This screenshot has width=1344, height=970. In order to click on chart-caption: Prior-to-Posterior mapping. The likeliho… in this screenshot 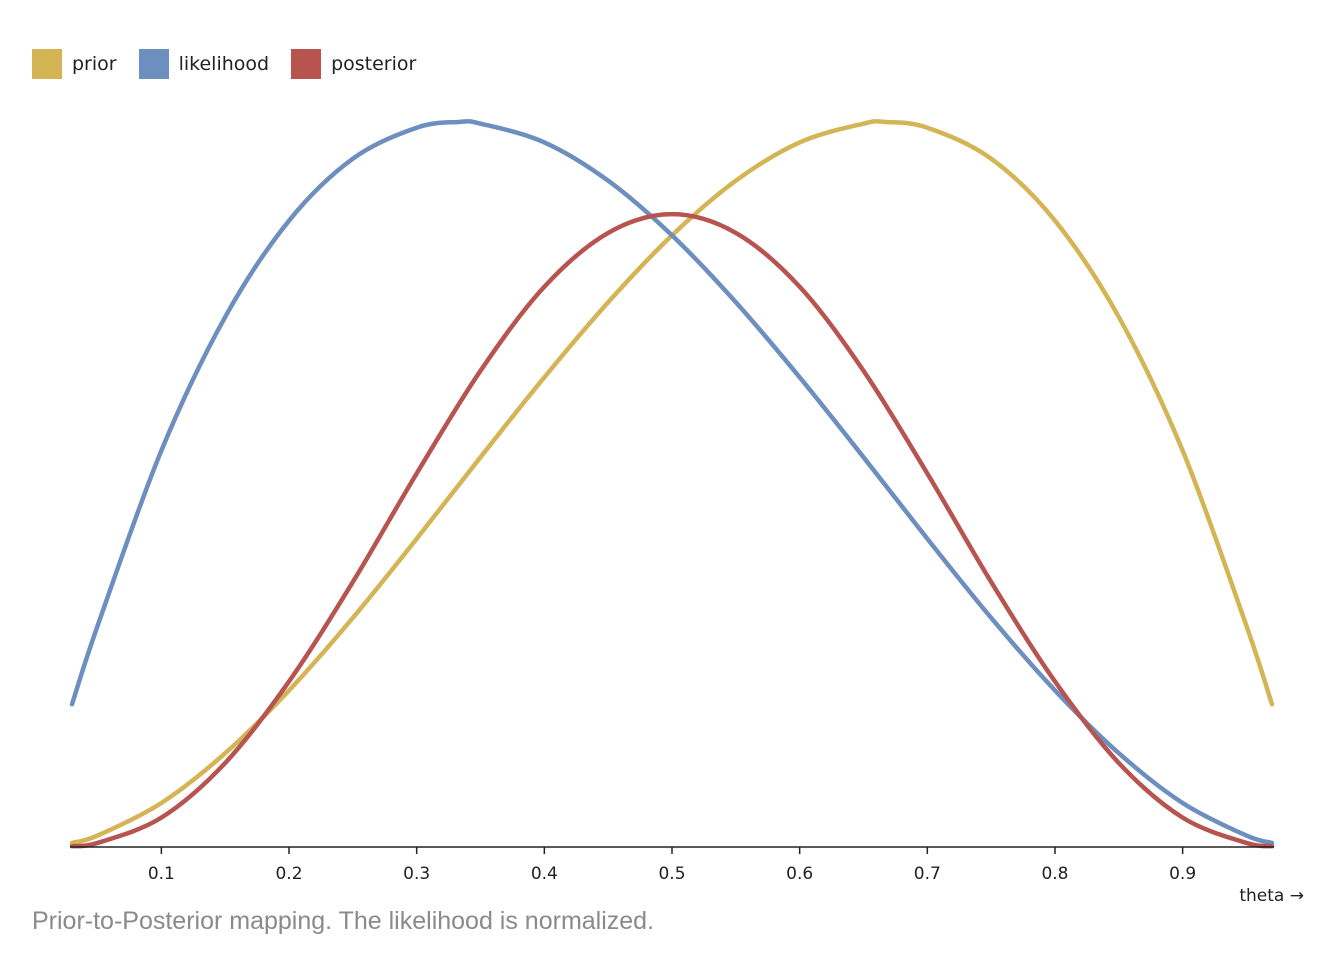, I will do `click(343, 921)`.